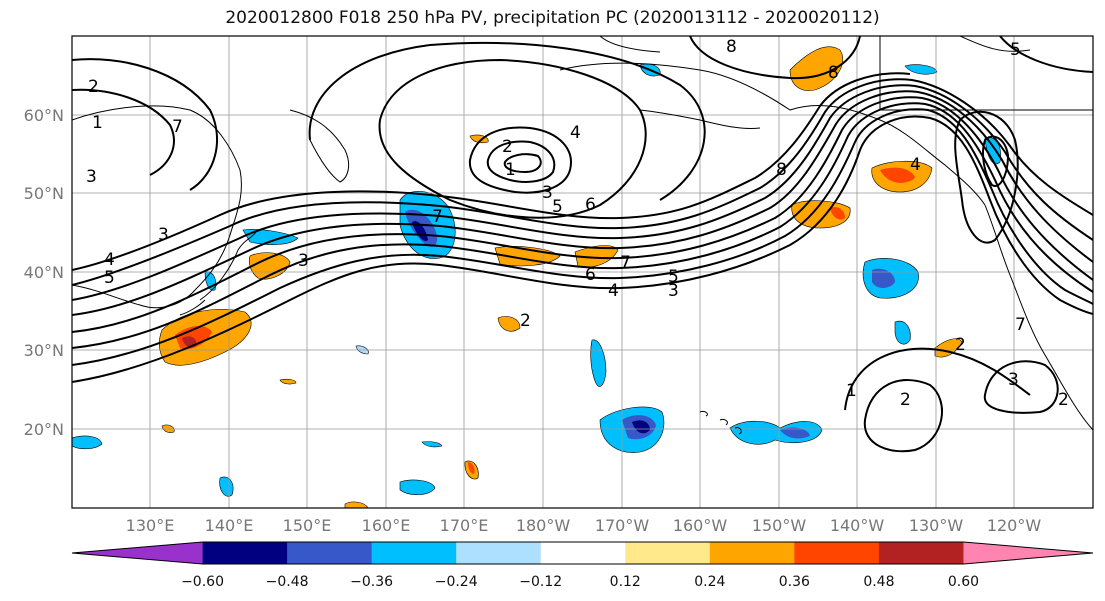 Image resolution: width=1105 pixels, height=601 pixels. I want to click on coastline-north-america, so click(1038, 317).